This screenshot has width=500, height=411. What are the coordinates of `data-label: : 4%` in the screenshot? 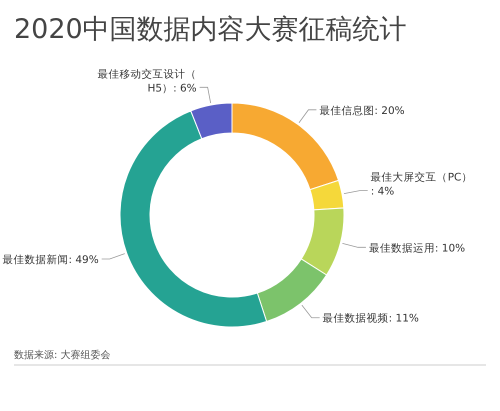 It's located at (382, 192).